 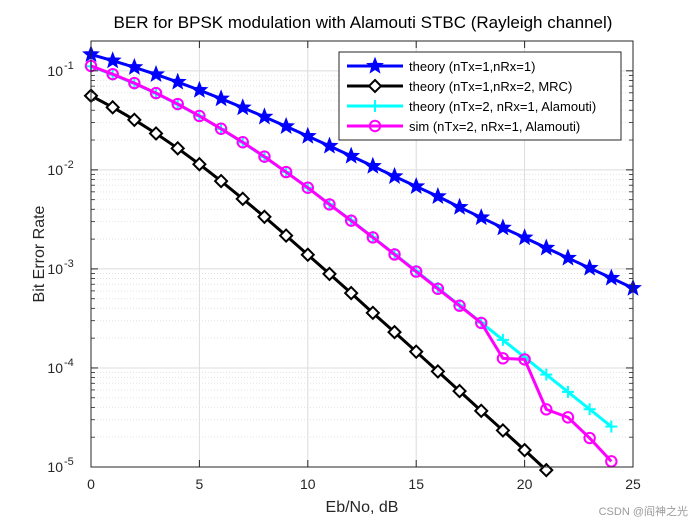 I want to click on legend-item: theory (nTx=2, nRx=1, Alamouti), so click(x=471, y=106).